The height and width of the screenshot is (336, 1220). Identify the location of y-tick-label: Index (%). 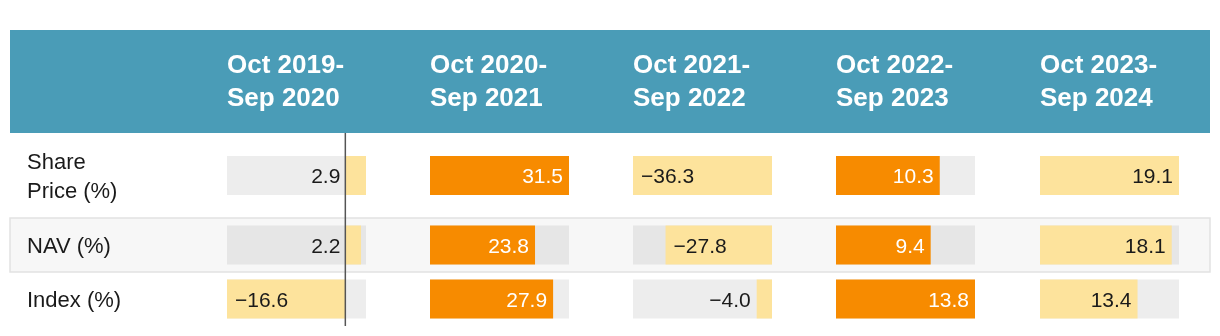
(74, 299).